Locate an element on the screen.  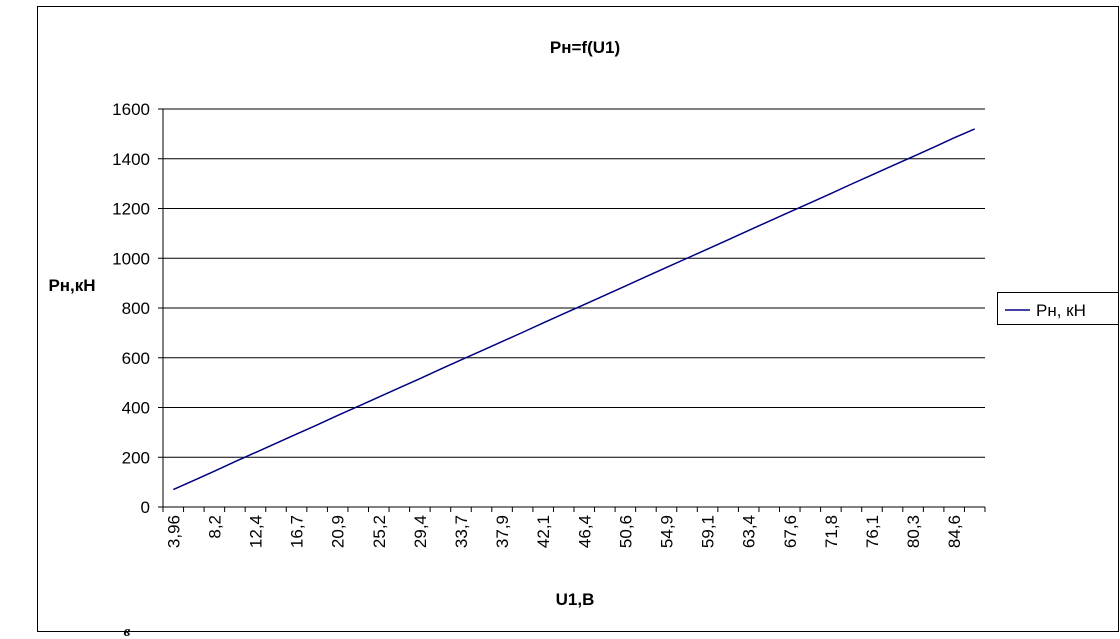
y-tick-label: 1200 is located at coordinates (131, 209).